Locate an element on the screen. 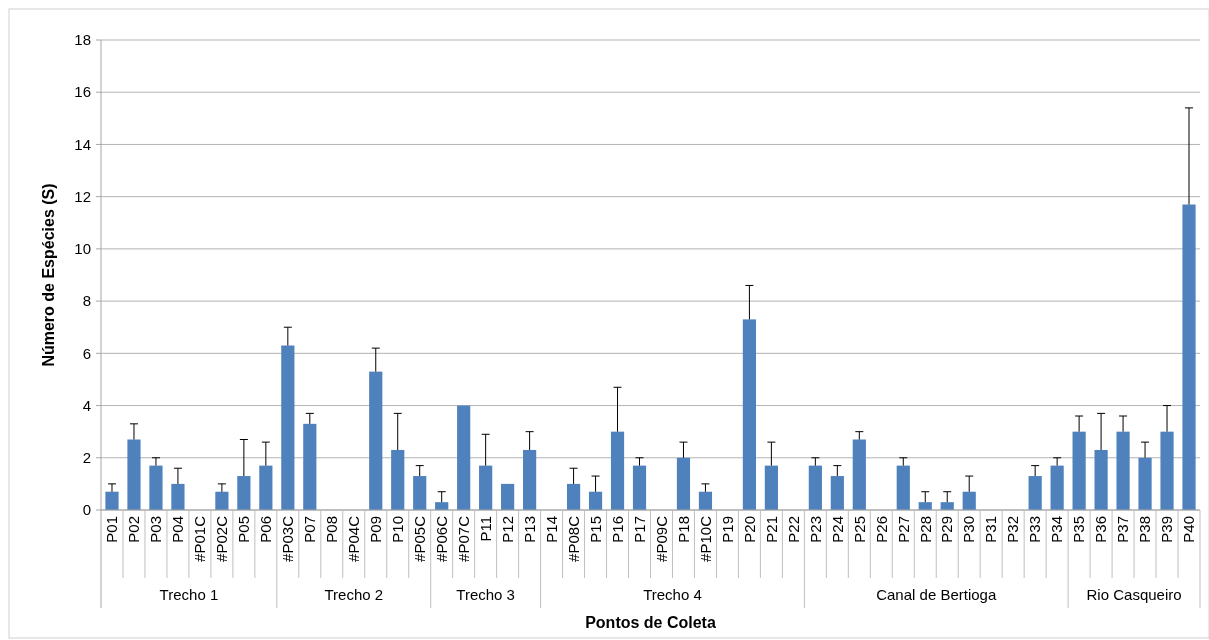 The height and width of the screenshot is (640, 1209). y-tick-label: 12 is located at coordinates (82, 196).